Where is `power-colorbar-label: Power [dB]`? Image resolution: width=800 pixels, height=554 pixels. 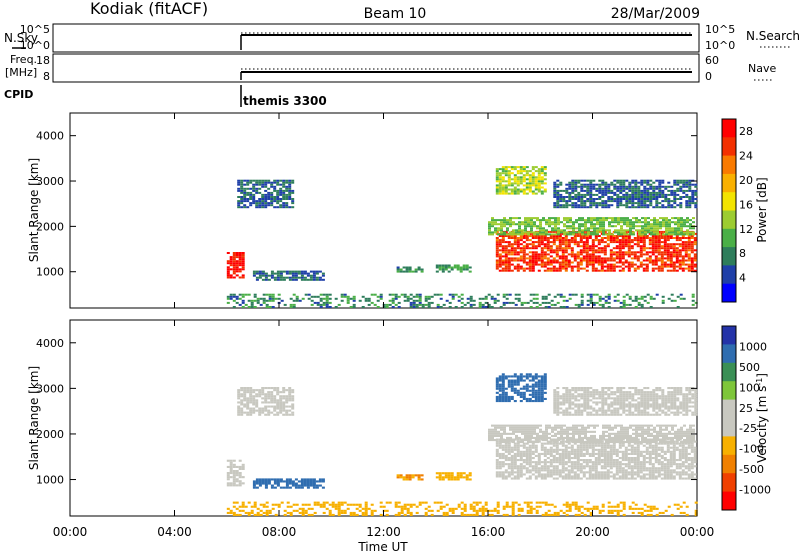 power-colorbar-label: Power [dB] is located at coordinates (762, 209).